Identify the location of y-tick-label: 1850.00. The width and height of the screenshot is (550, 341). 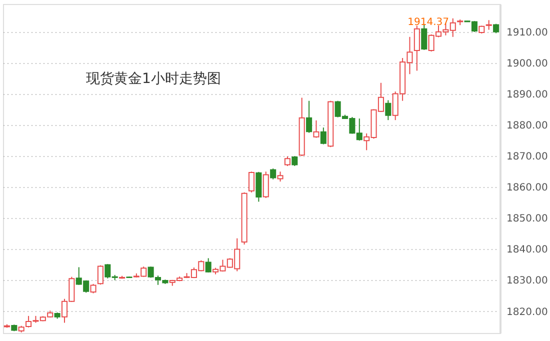
(527, 219).